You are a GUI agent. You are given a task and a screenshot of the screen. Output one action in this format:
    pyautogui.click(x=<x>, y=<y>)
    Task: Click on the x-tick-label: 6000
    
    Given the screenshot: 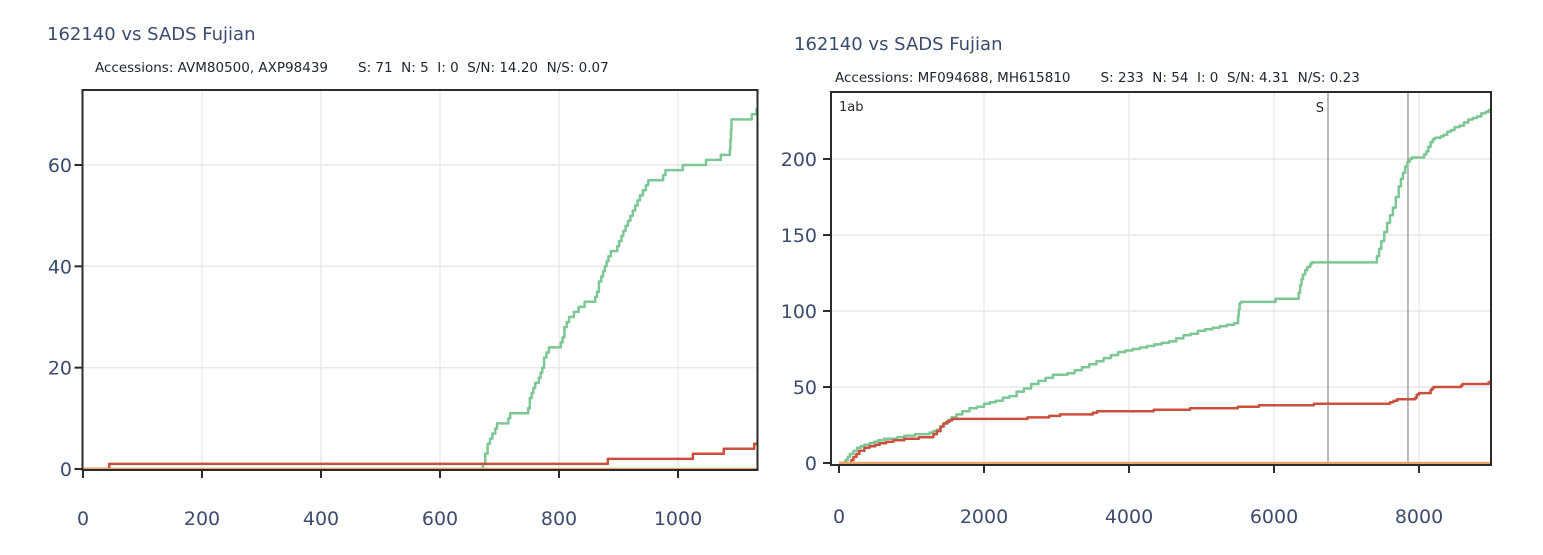 What is the action you would take?
    pyautogui.click(x=1274, y=517)
    